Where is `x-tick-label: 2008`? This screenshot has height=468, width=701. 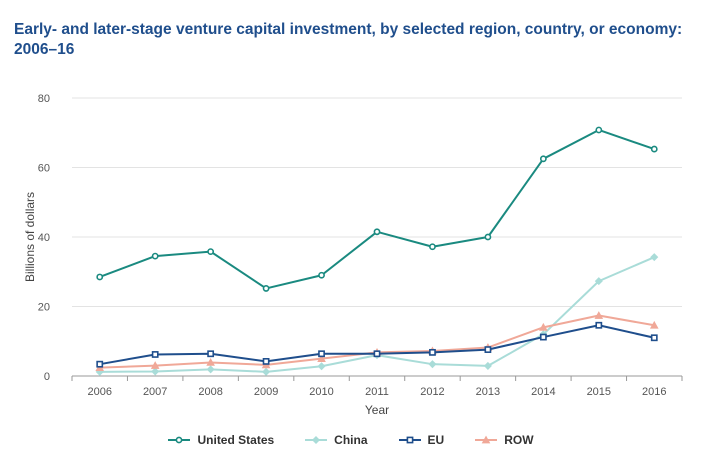
x-tick-label: 2008 is located at coordinates (210, 392).